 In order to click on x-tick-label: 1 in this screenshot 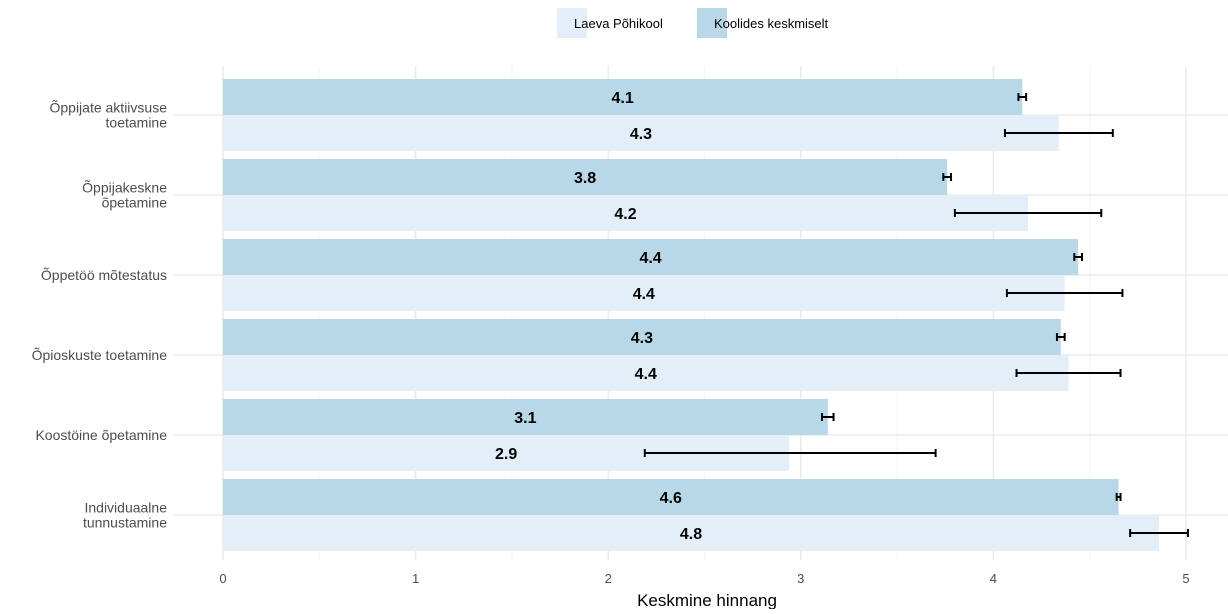, I will do `click(415, 578)`.